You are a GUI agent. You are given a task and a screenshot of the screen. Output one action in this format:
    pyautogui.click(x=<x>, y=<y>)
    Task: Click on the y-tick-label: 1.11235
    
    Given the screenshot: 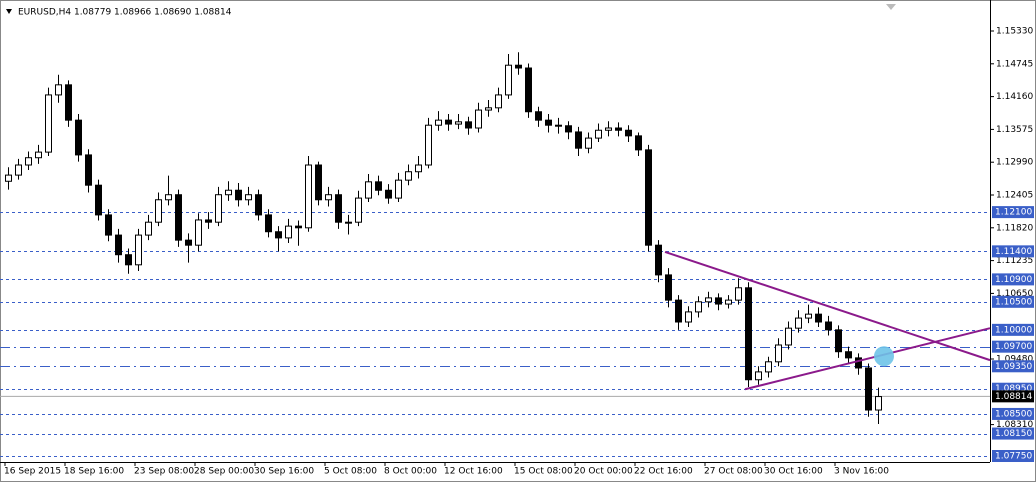 What is the action you would take?
    pyautogui.click(x=1014, y=261)
    